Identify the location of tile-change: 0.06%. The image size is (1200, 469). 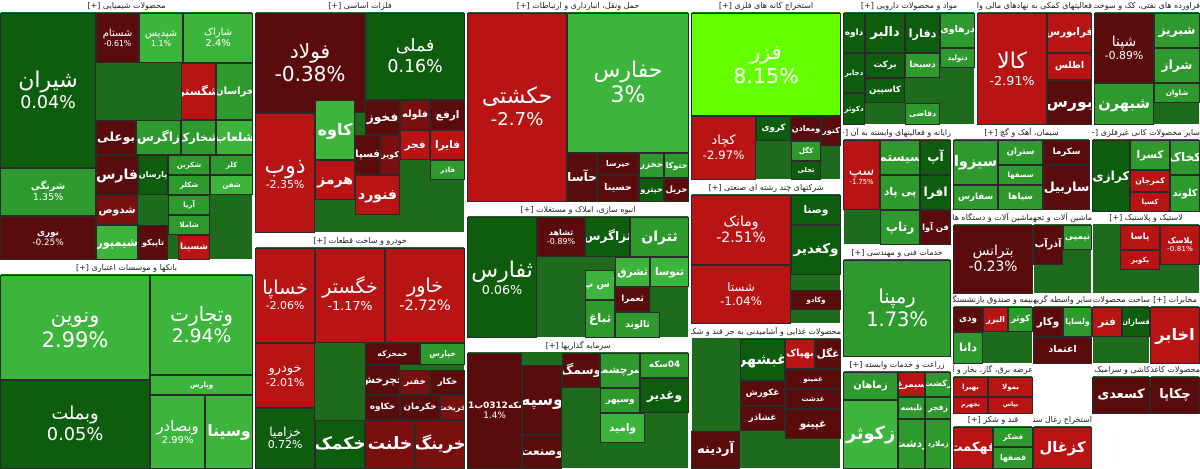
(502, 289).